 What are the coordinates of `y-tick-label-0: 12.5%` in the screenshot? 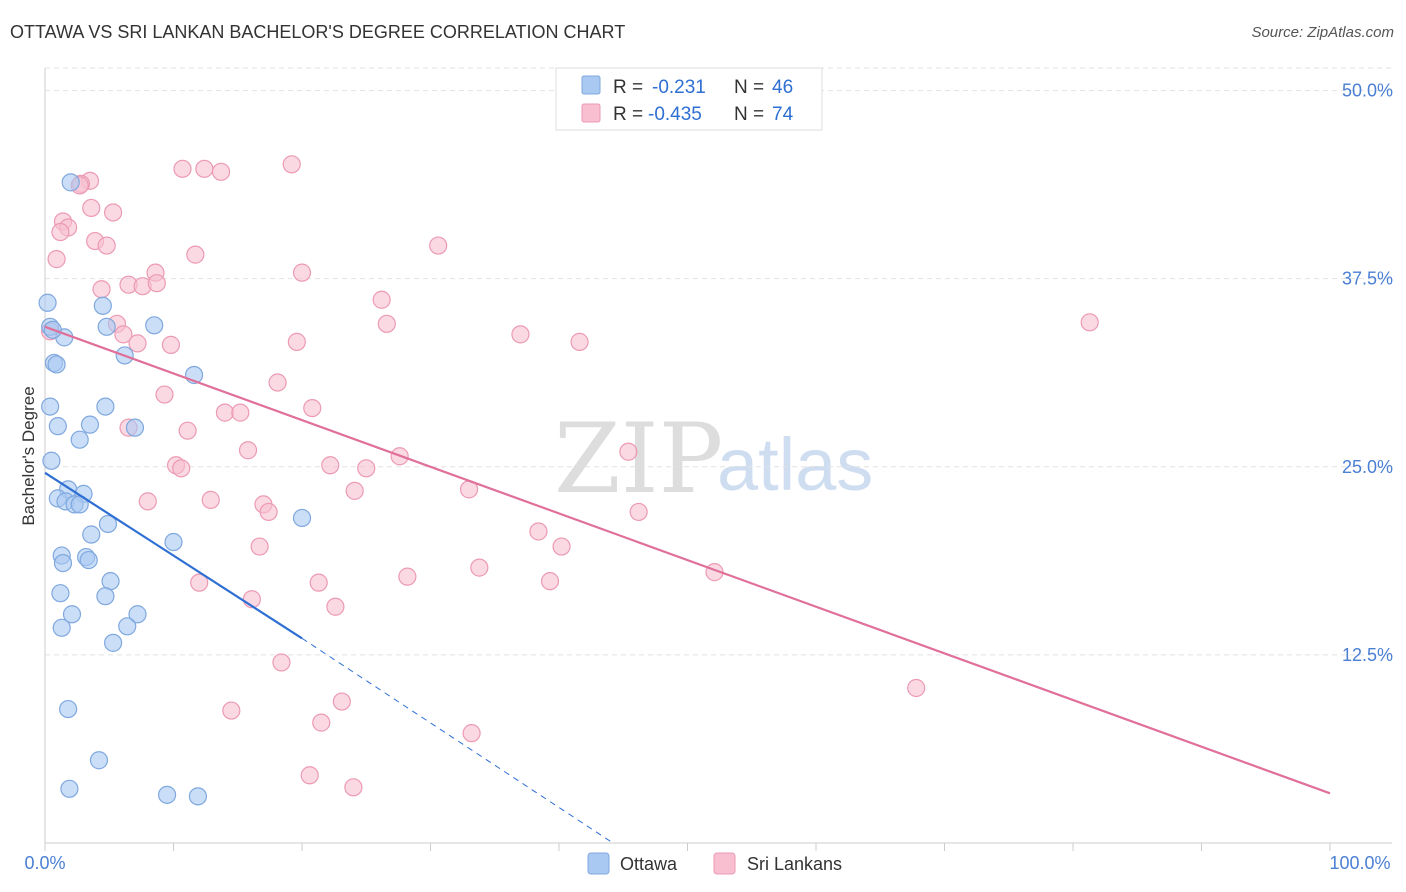 It's located at (1367, 655).